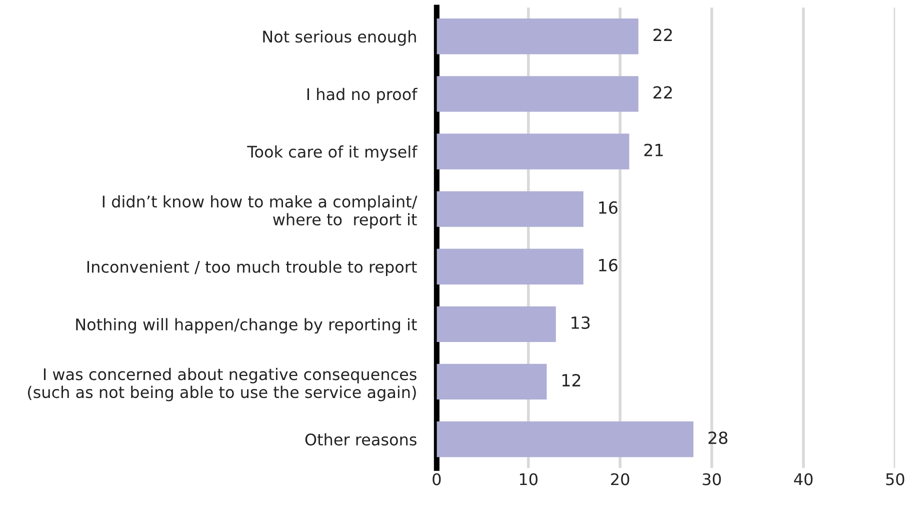 The image size is (906, 506). Describe the element at coordinates (339, 38) in the screenshot. I see `y-tick-label: Not serious enough` at that location.